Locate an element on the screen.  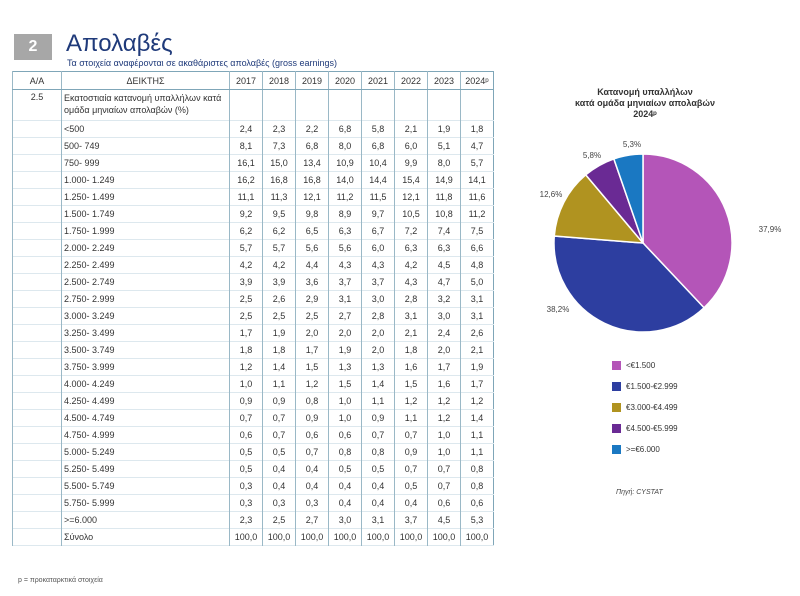
slice-label: 12,6% is located at coordinates (551, 194).